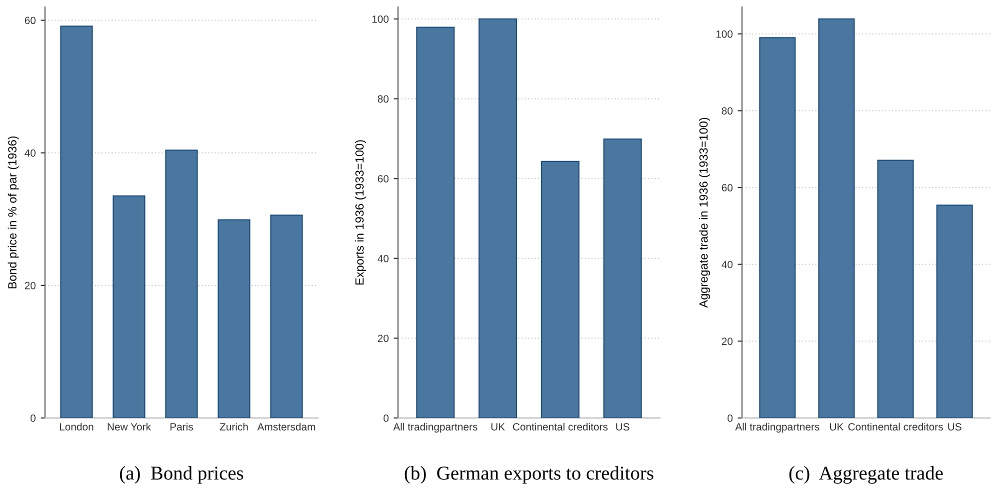 The height and width of the screenshot is (494, 996). I want to click on text: (a) Bond prices, so click(182, 475).